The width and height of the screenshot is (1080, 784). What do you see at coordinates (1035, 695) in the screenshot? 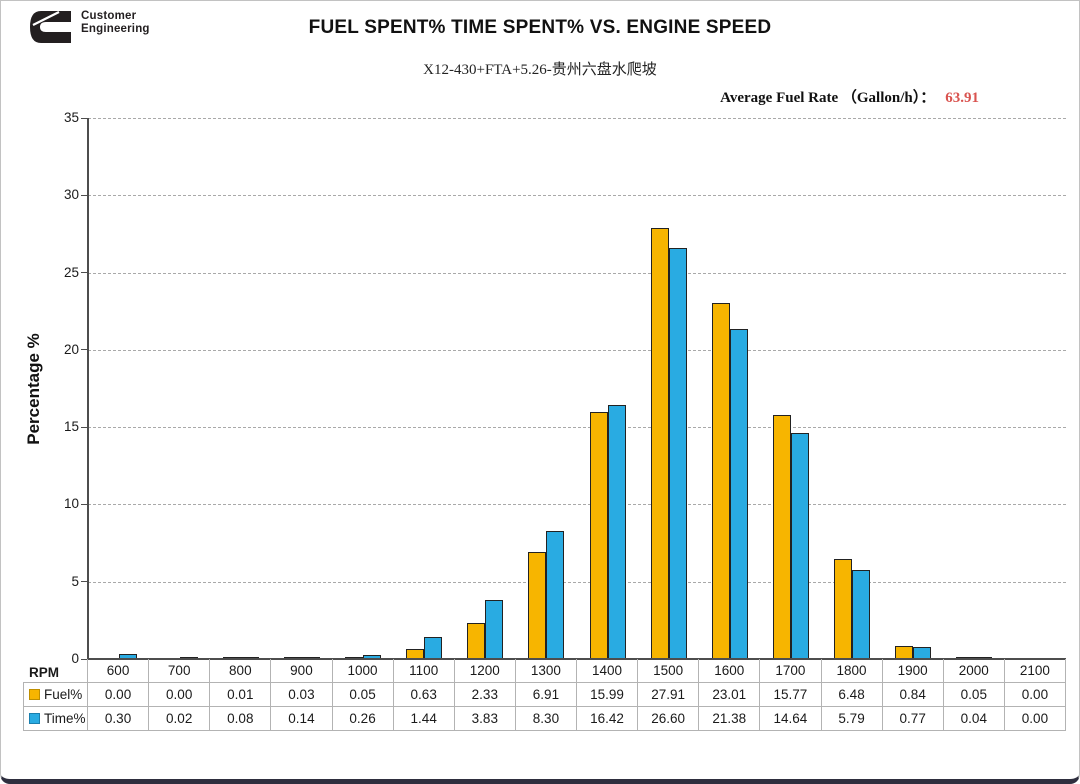
I see `fuel-value-2100: 0.00` at bounding box center [1035, 695].